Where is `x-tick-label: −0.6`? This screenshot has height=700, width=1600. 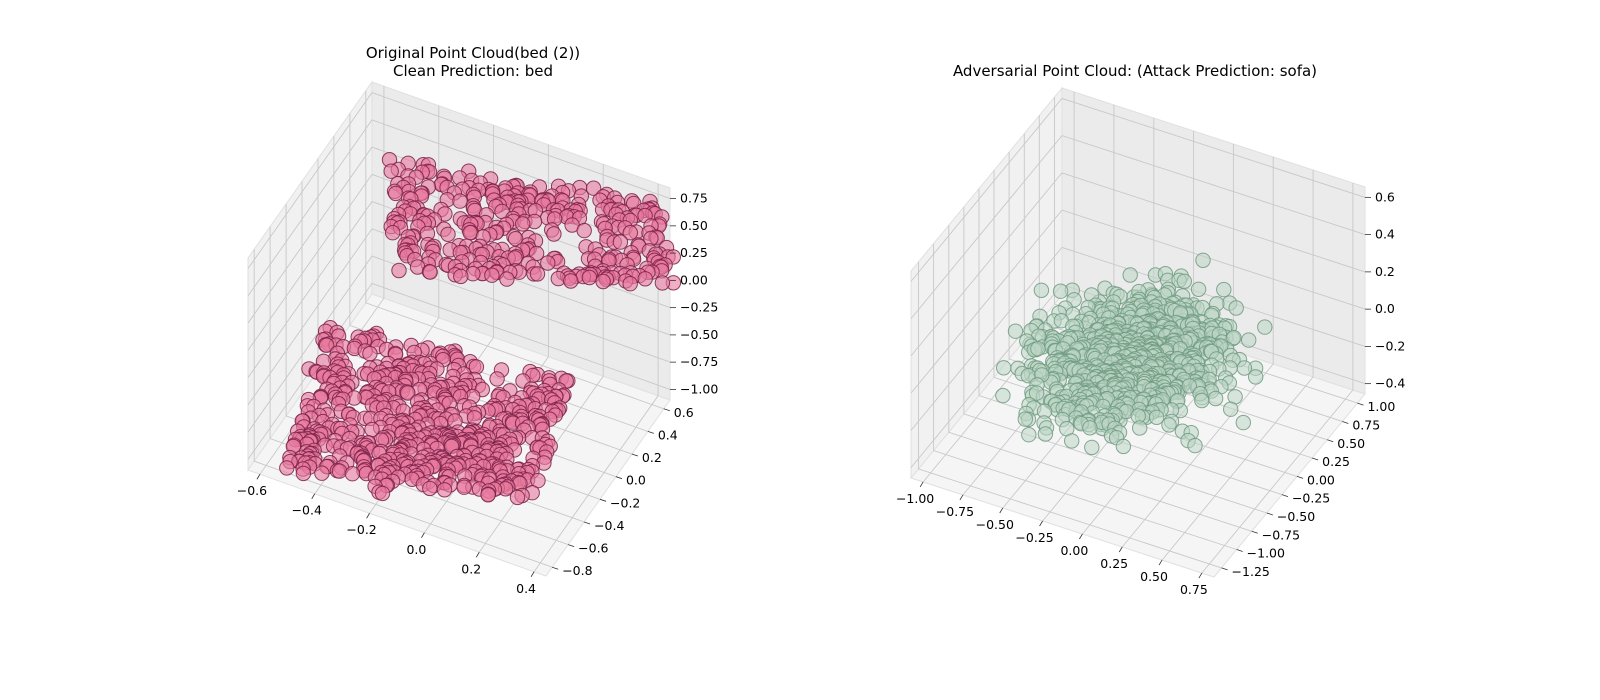
x-tick-label: −0.6 is located at coordinates (252, 490).